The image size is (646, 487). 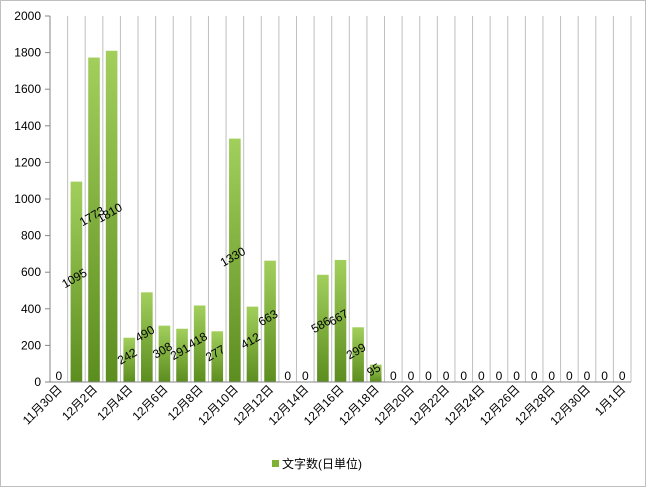 I want to click on data-label: 490, so click(x=145, y=333).